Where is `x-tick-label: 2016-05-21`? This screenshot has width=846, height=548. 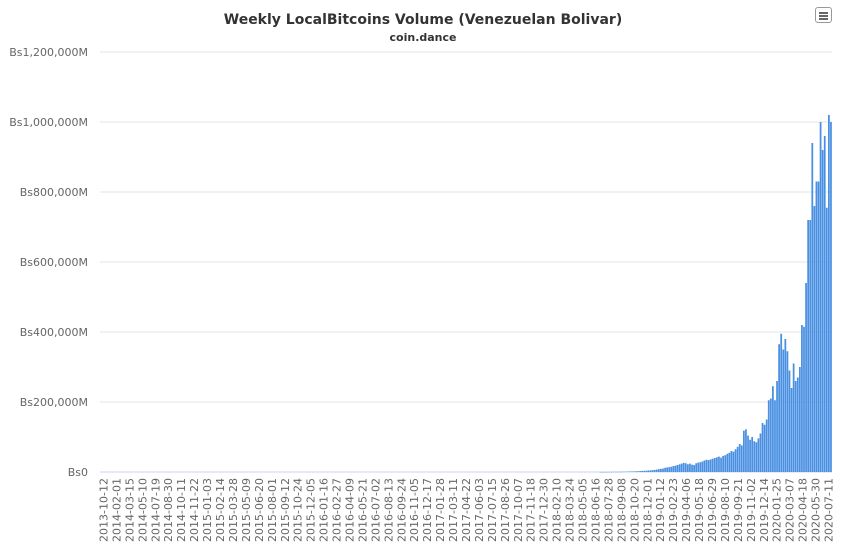 x-tick-label: 2016-05-21 is located at coordinates (362, 510).